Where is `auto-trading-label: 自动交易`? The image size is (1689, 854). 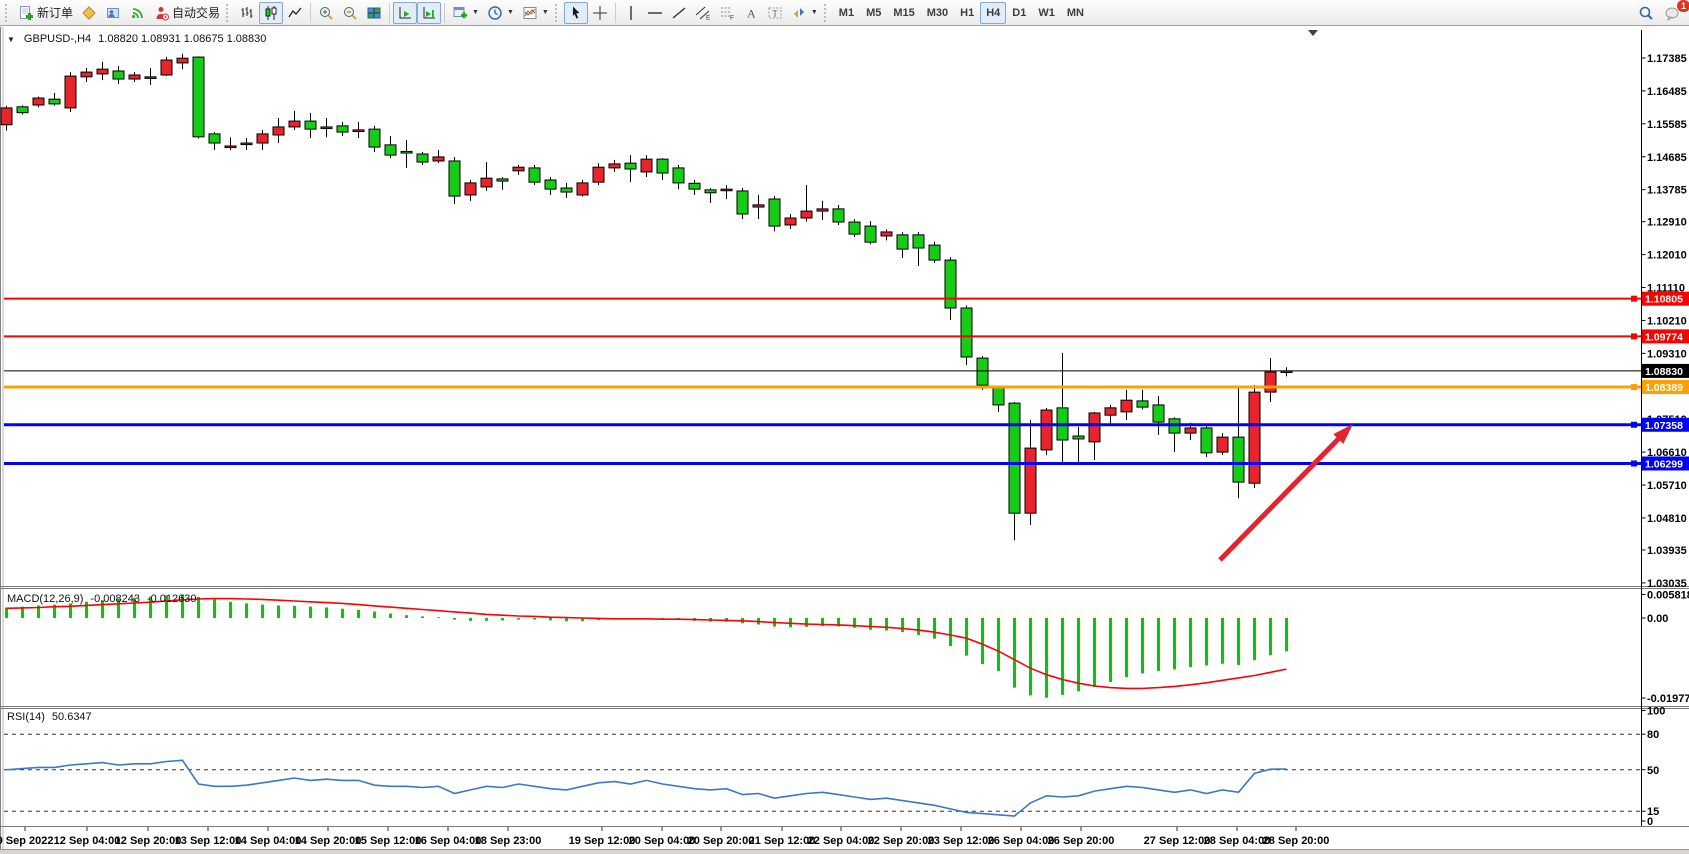 auto-trading-label: 自动交易 is located at coordinates (196, 13).